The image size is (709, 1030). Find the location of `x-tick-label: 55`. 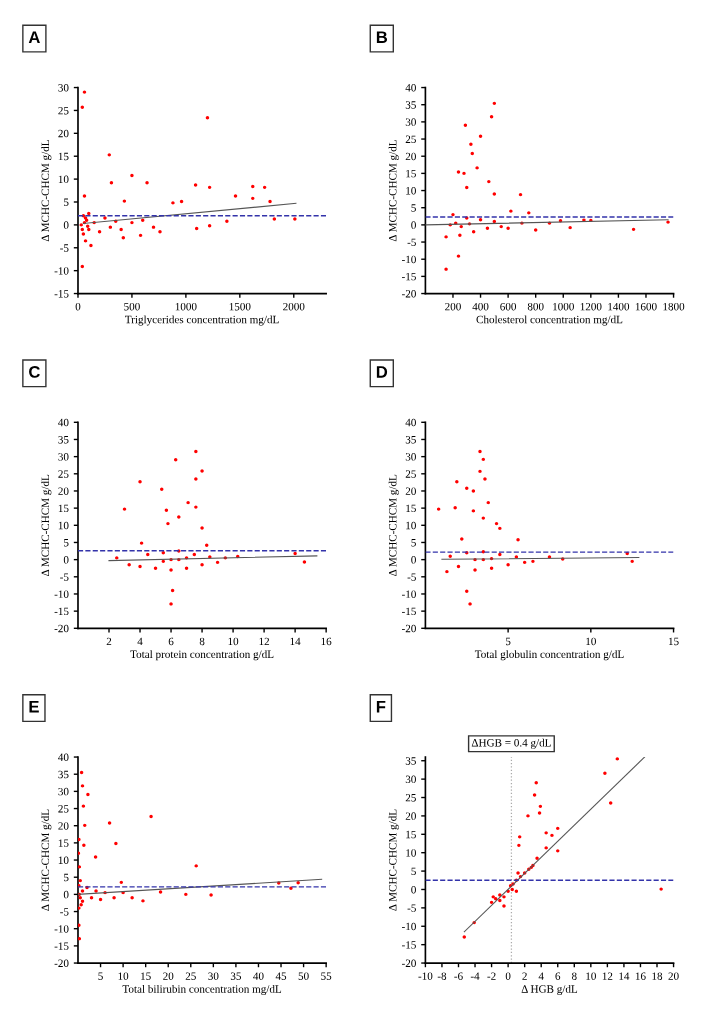

x-tick-label: 55 is located at coordinates (326, 976).